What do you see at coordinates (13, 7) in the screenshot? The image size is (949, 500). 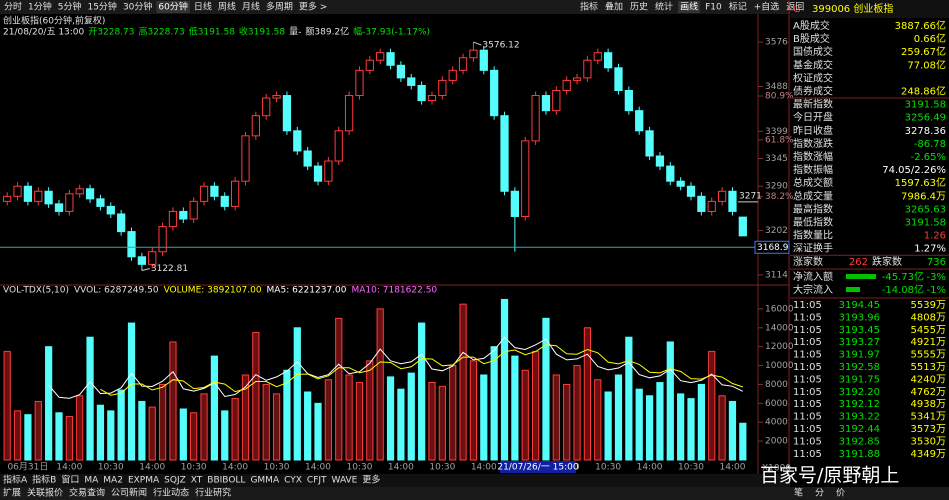 I see `period-tab: 分时` at bounding box center [13, 7].